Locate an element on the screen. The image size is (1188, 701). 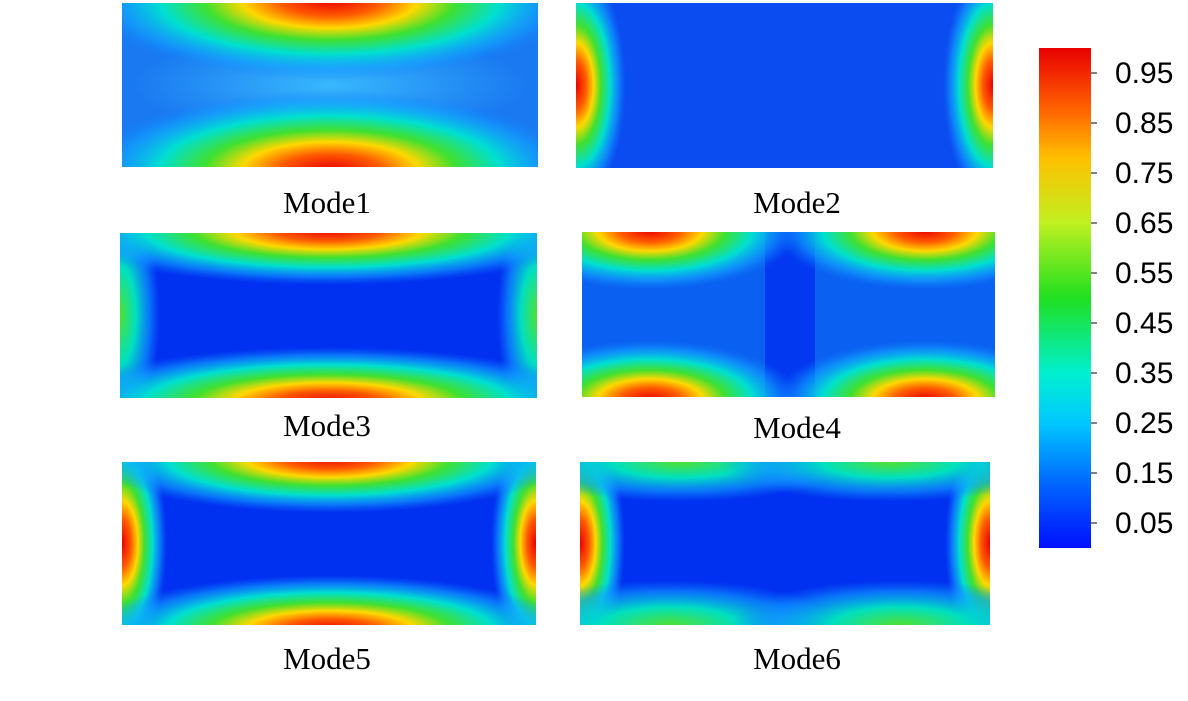
mode6-field is located at coordinates (785, 543).